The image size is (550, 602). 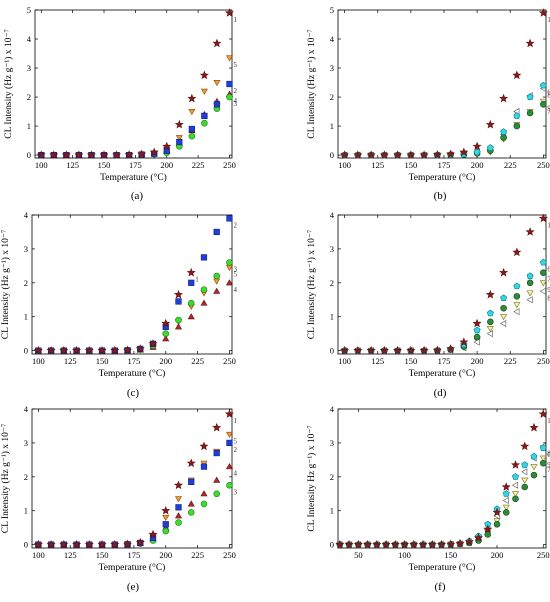 What do you see at coordinates (235, 91) in the screenshot?
I see `series-label: 2` at bounding box center [235, 91].